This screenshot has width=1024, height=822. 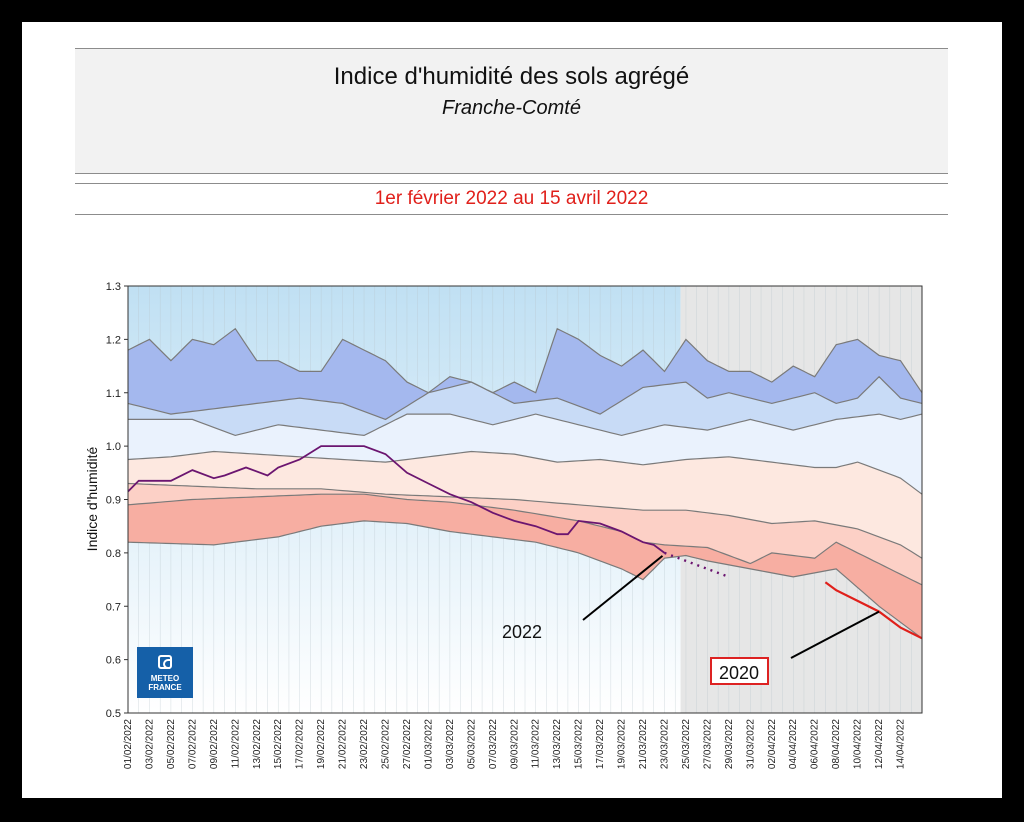 What do you see at coordinates (815, 744) in the screenshot?
I see `x-tick-label: 06/04/2022` at bounding box center [815, 744].